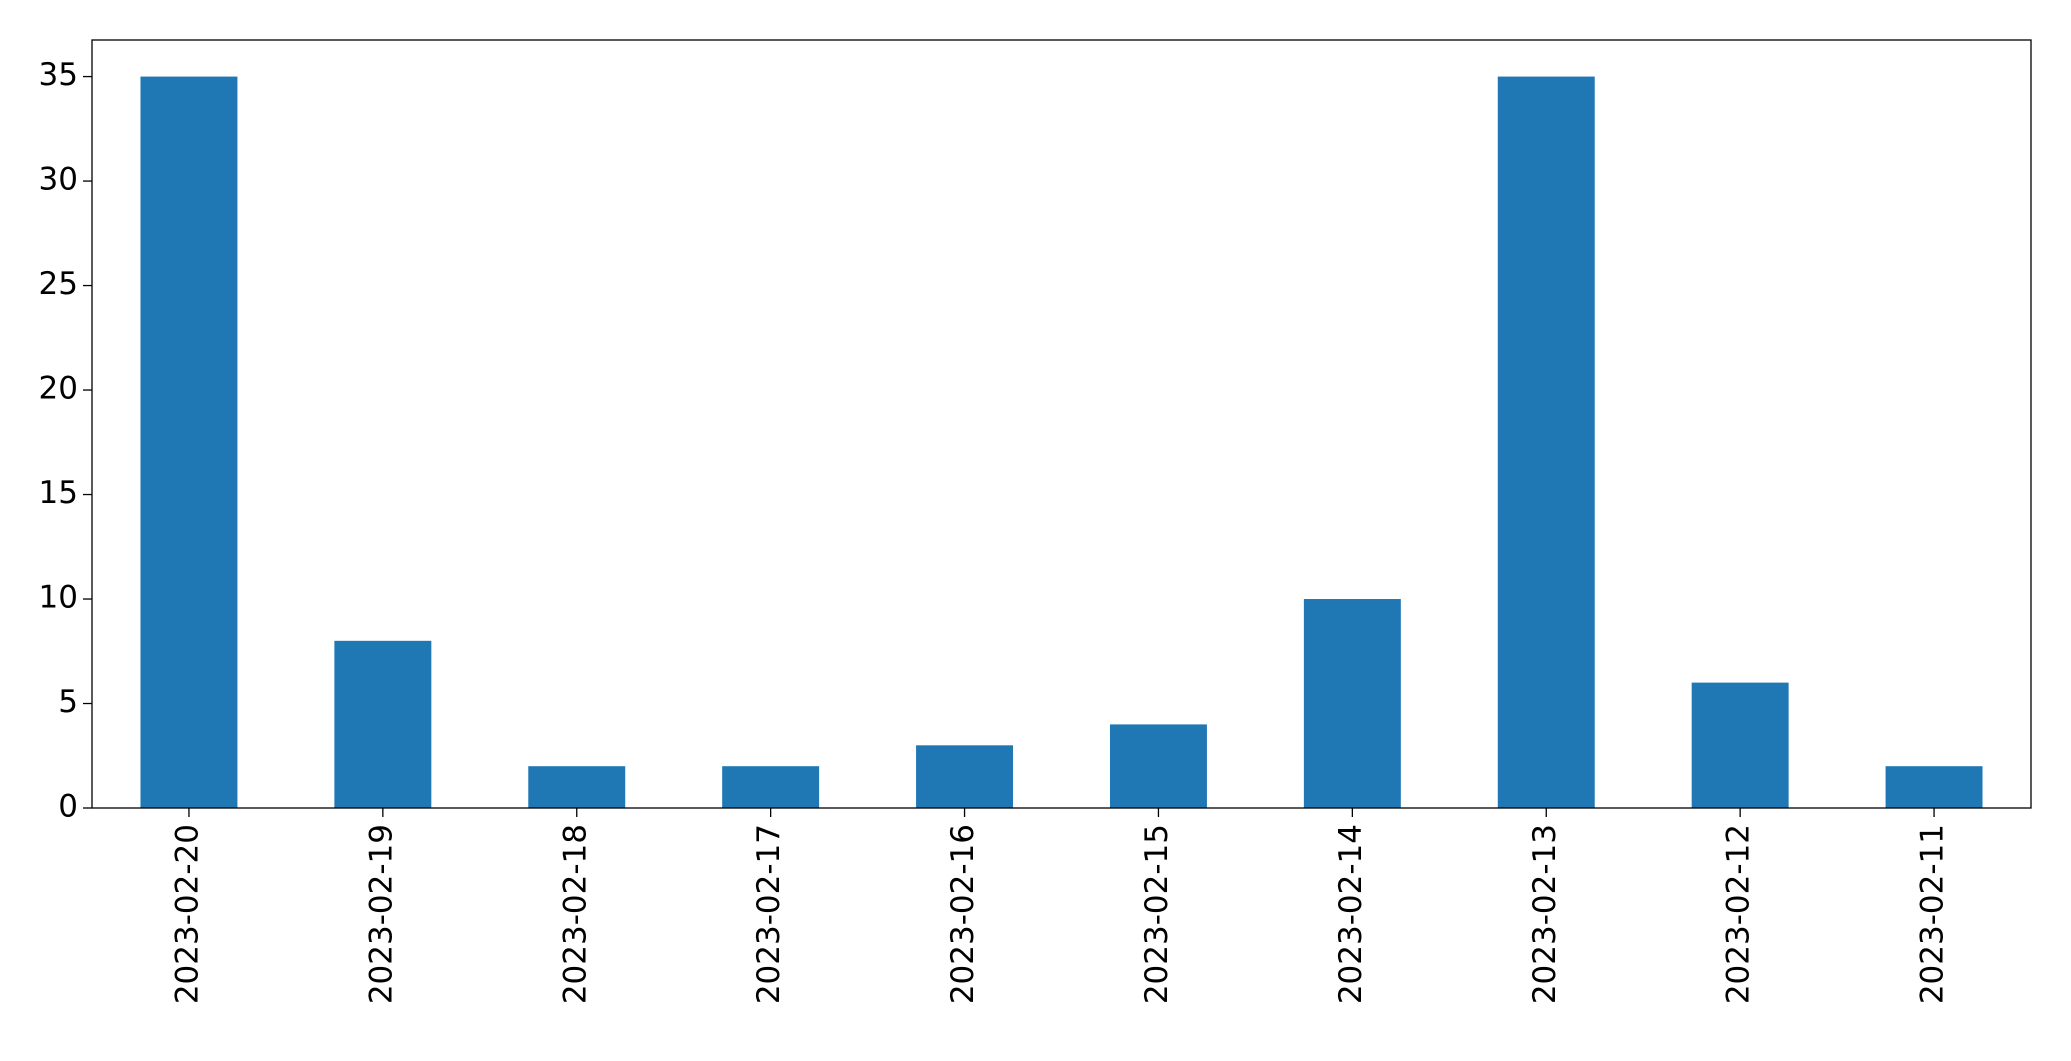 Image resolution: width=2071 pixels, height=1061 pixels. I want to click on x-tick-label: 2023-02-19, so click(381, 914).